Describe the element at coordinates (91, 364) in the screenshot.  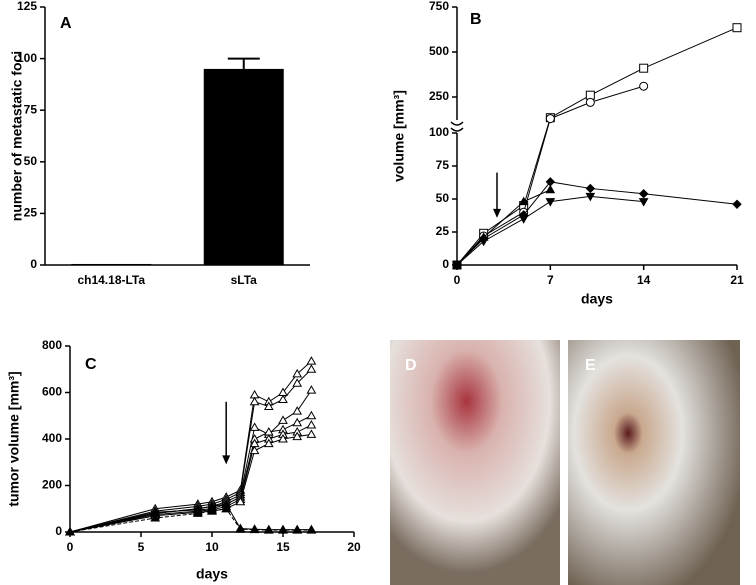
I see `panel-label: C` at that location.